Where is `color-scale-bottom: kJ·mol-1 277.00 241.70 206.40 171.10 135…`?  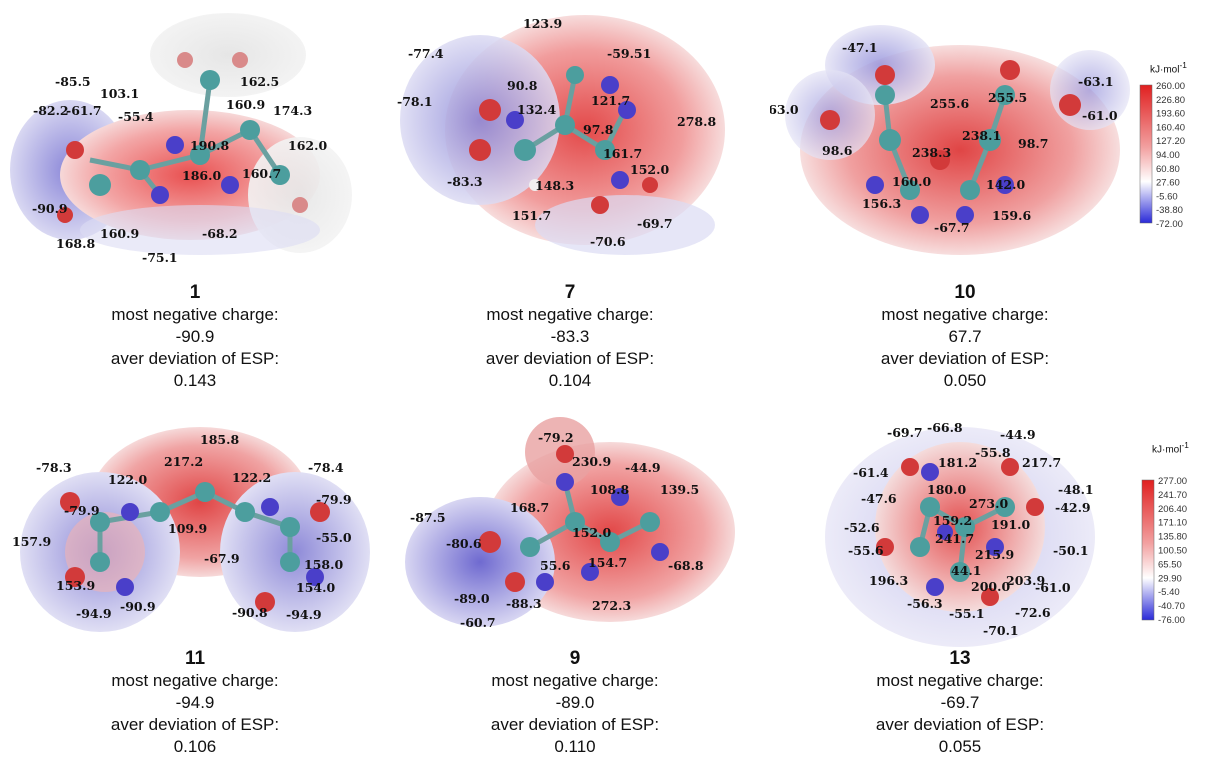
color-scale-bottom: kJ·mol-1 277.00 241.70 206.40 171.10 135… is located at coordinates (1170, 532).